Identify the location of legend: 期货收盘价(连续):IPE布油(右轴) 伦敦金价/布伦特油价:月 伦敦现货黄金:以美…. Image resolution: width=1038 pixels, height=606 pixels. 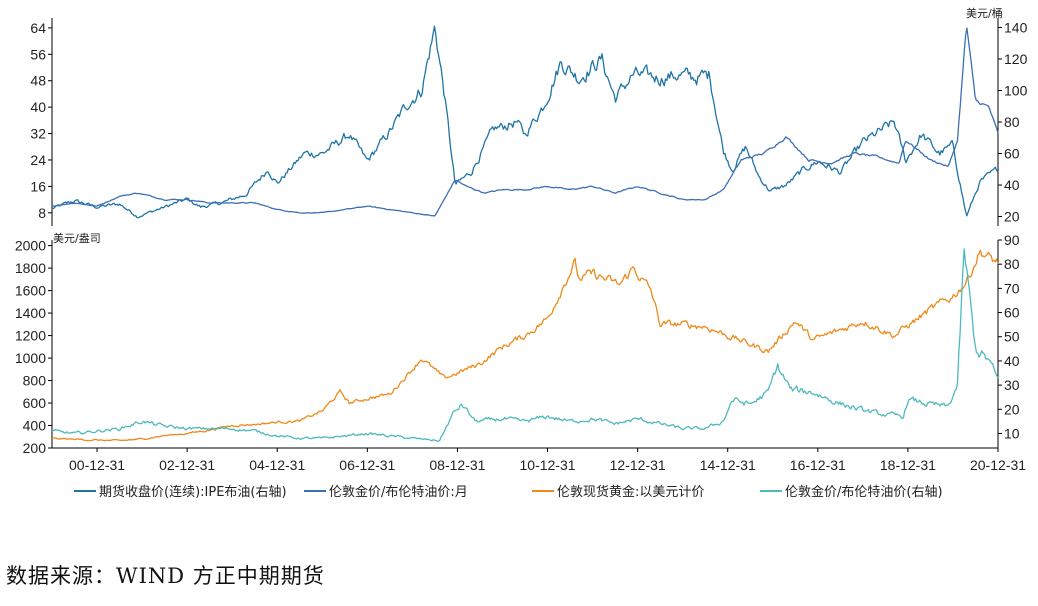
(508, 492).